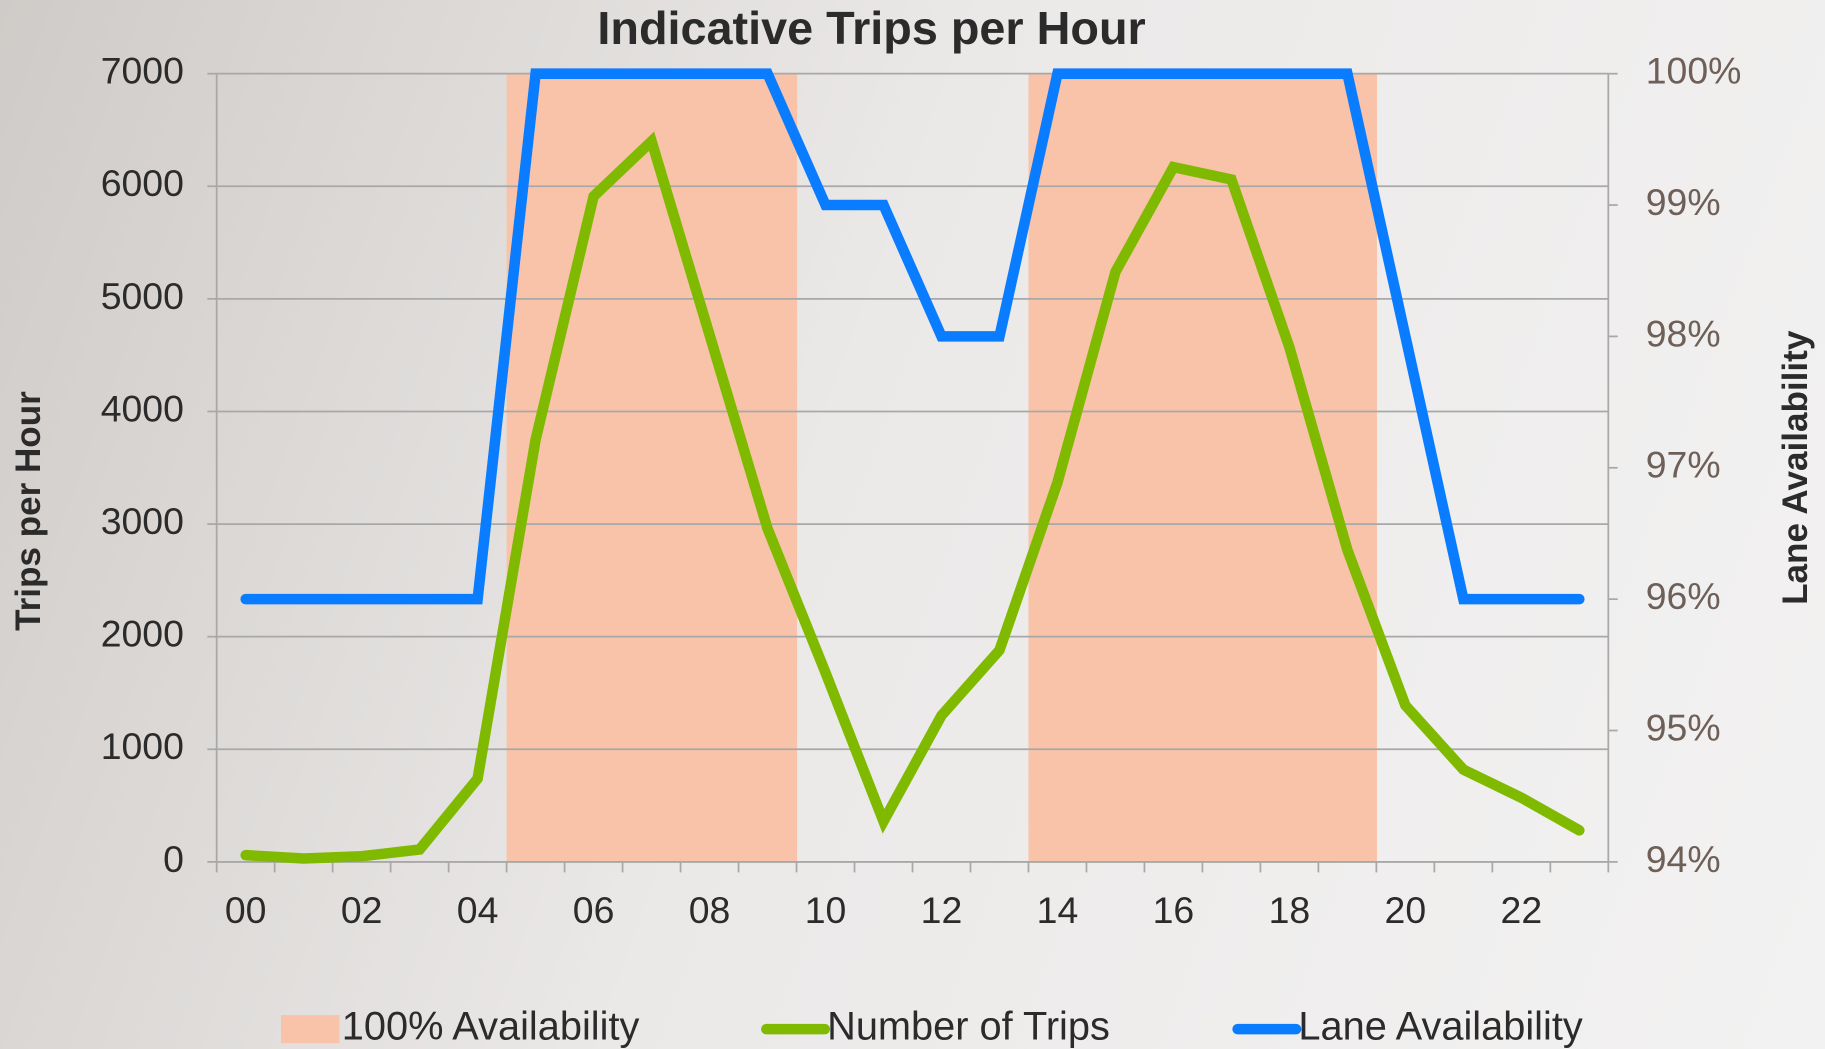  I want to click on x-tick-label: 00, so click(246, 910).